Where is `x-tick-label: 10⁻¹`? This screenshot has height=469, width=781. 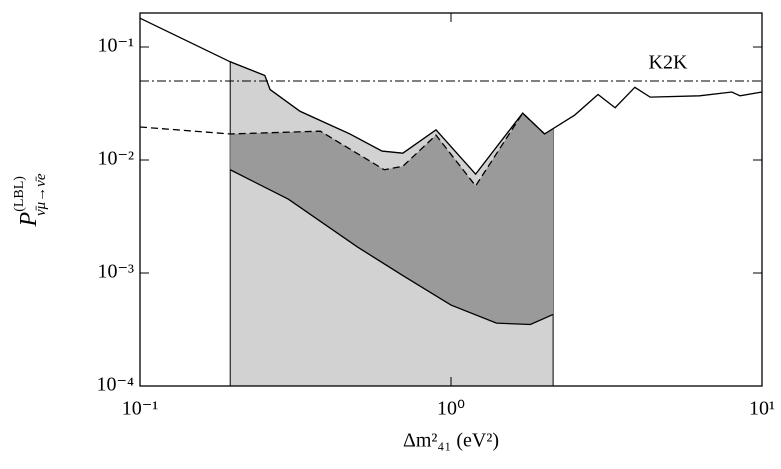
x-tick-label: 10⁻¹ is located at coordinates (140, 409).